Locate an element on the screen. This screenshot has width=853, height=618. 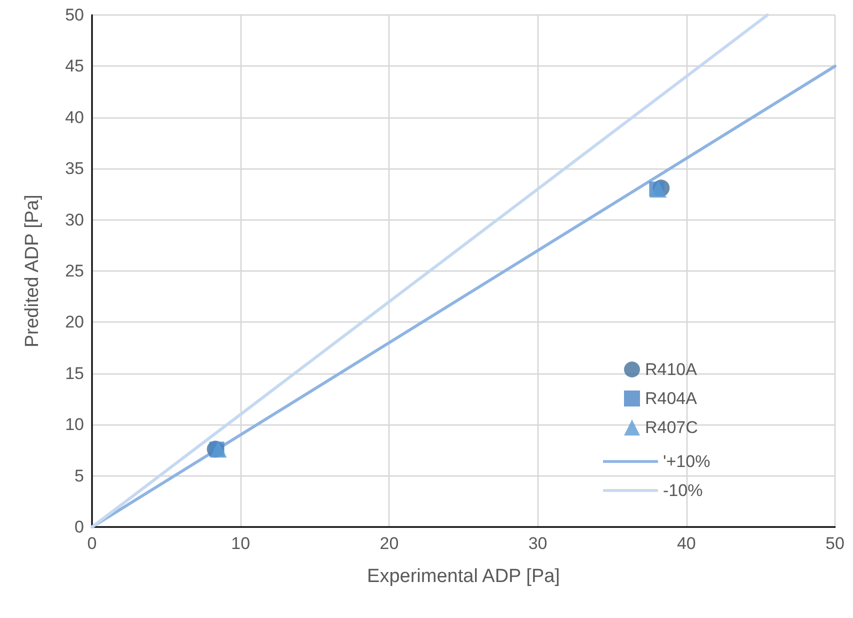
y-tick-label: 5 is located at coordinates (79, 476).